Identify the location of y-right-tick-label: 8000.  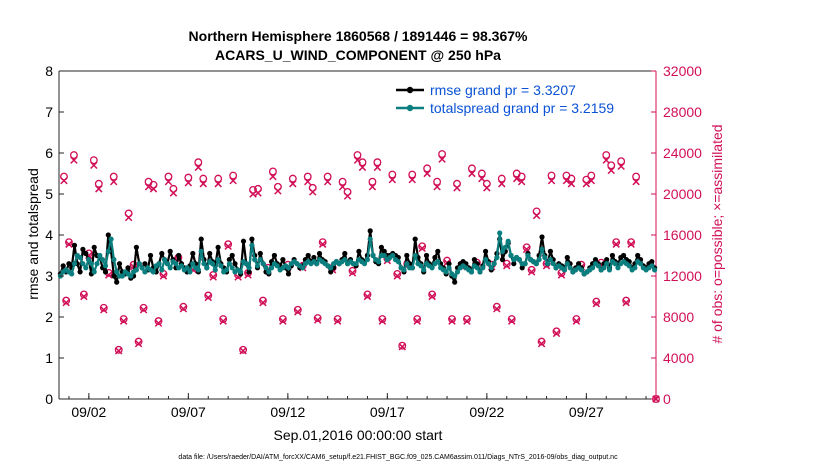
(678, 317).